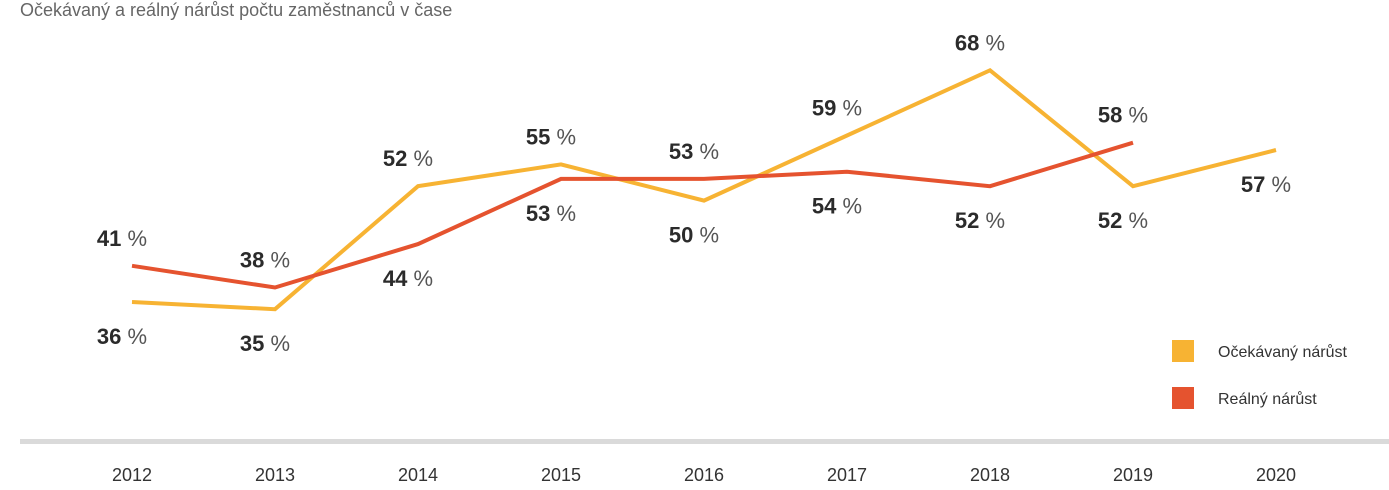 The image size is (1389, 490). Describe the element at coordinates (122, 238) in the screenshot. I see `data-label: 41 %` at that location.